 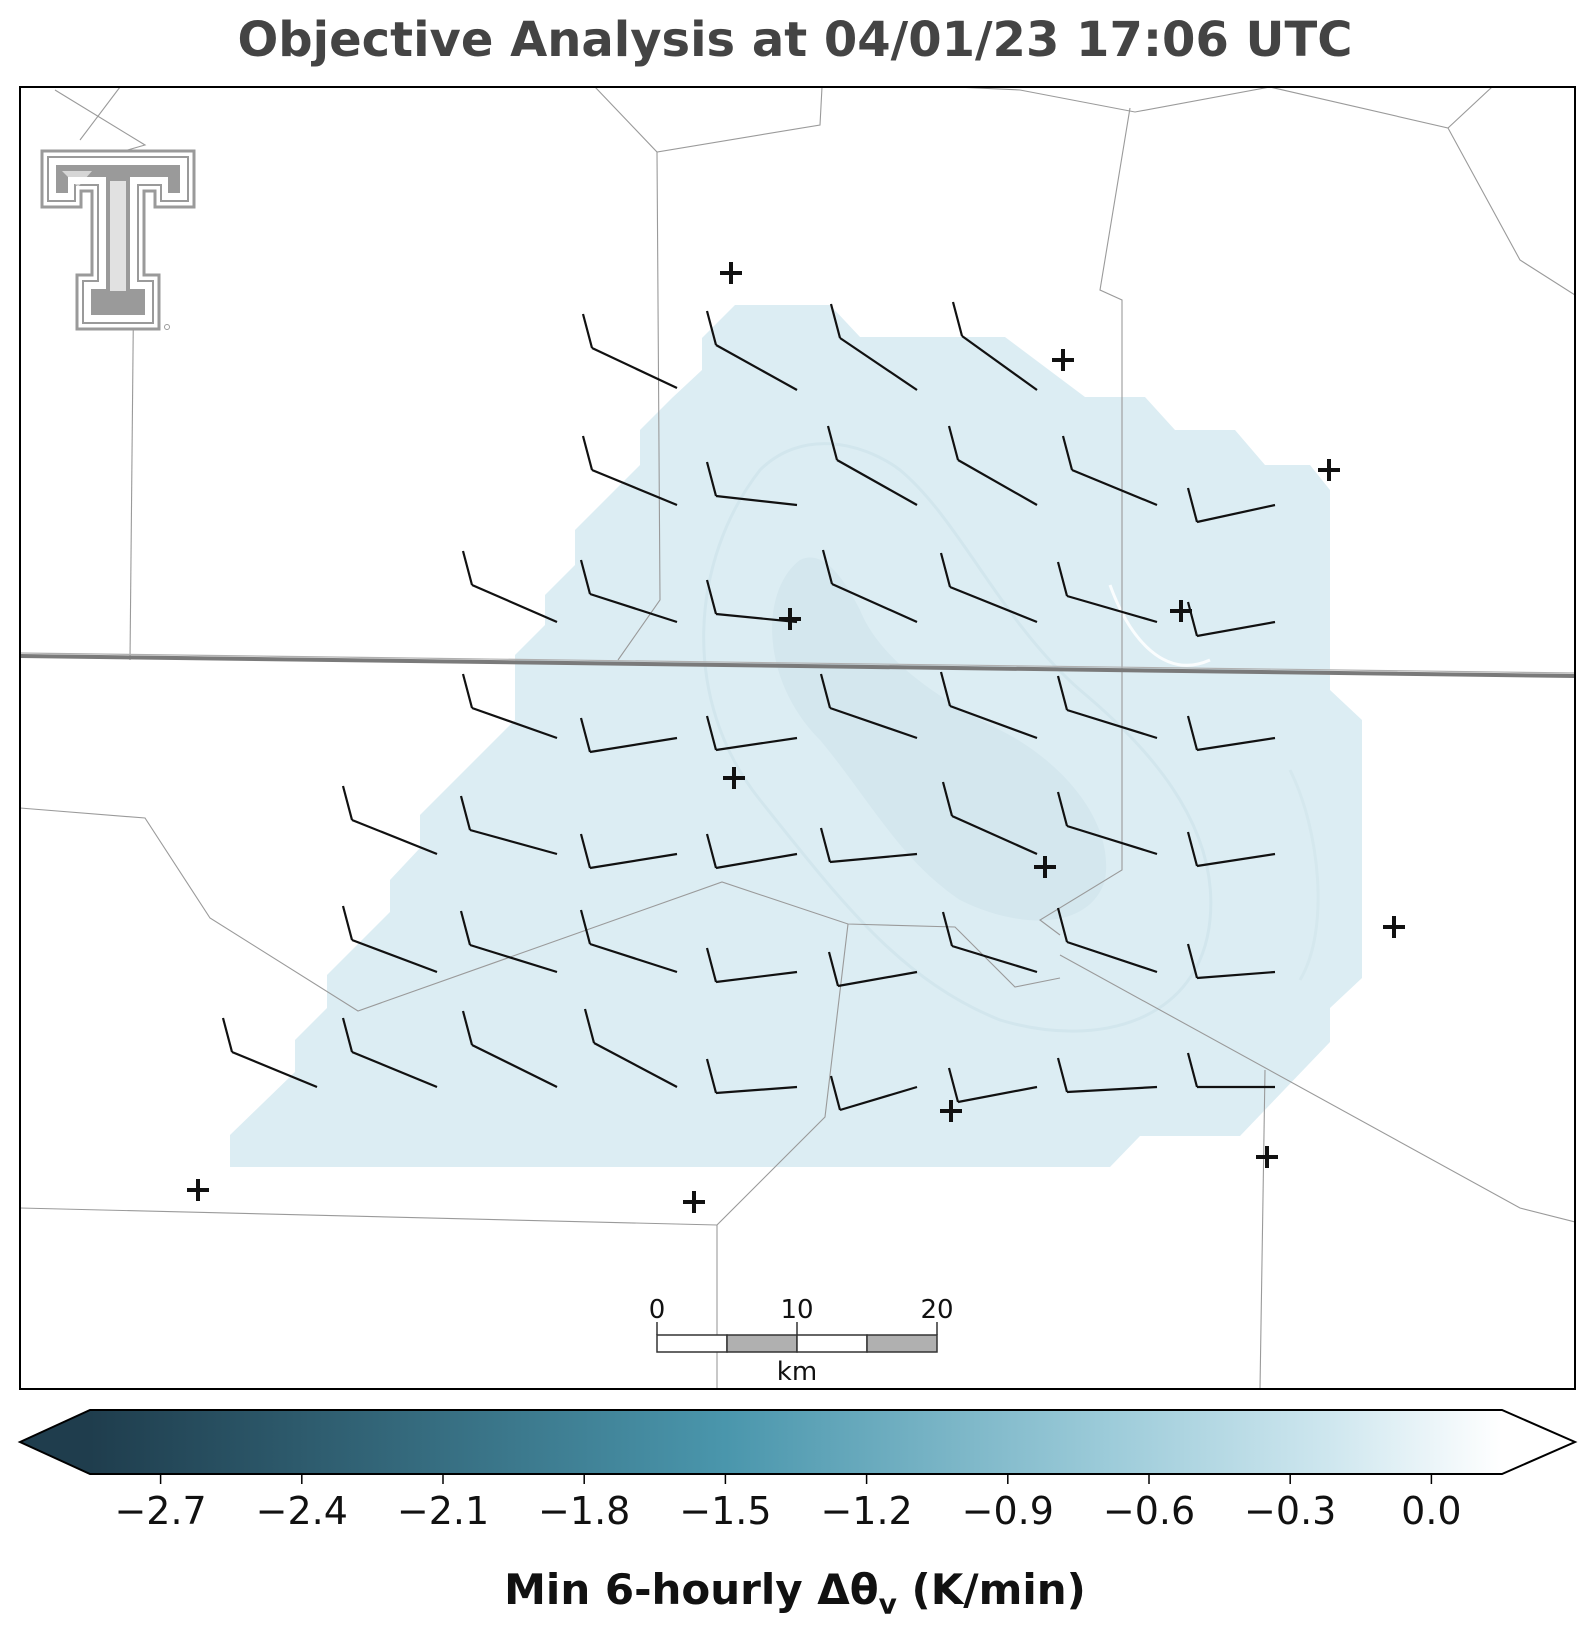 What do you see at coordinates (1304, 875) in the screenshot?
I see `analysis-contour-right` at bounding box center [1304, 875].